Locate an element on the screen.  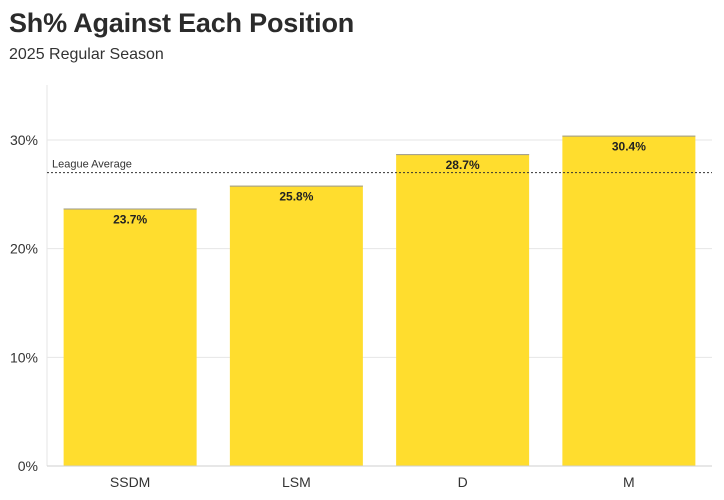
data-label: 30.4% is located at coordinates (629, 147).